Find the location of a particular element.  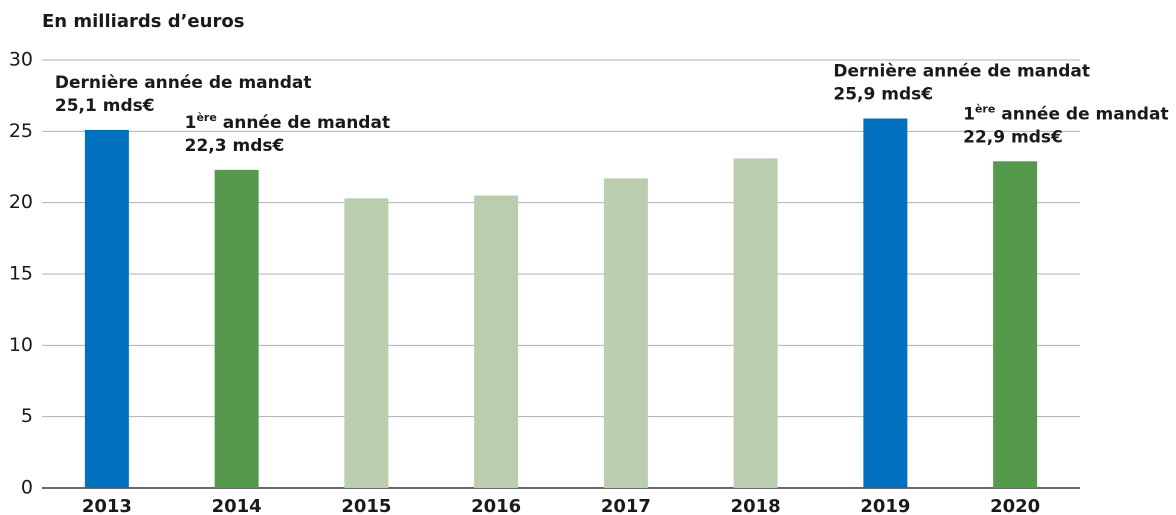

y-tick-label: 0 is located at coordinates (27, 488).